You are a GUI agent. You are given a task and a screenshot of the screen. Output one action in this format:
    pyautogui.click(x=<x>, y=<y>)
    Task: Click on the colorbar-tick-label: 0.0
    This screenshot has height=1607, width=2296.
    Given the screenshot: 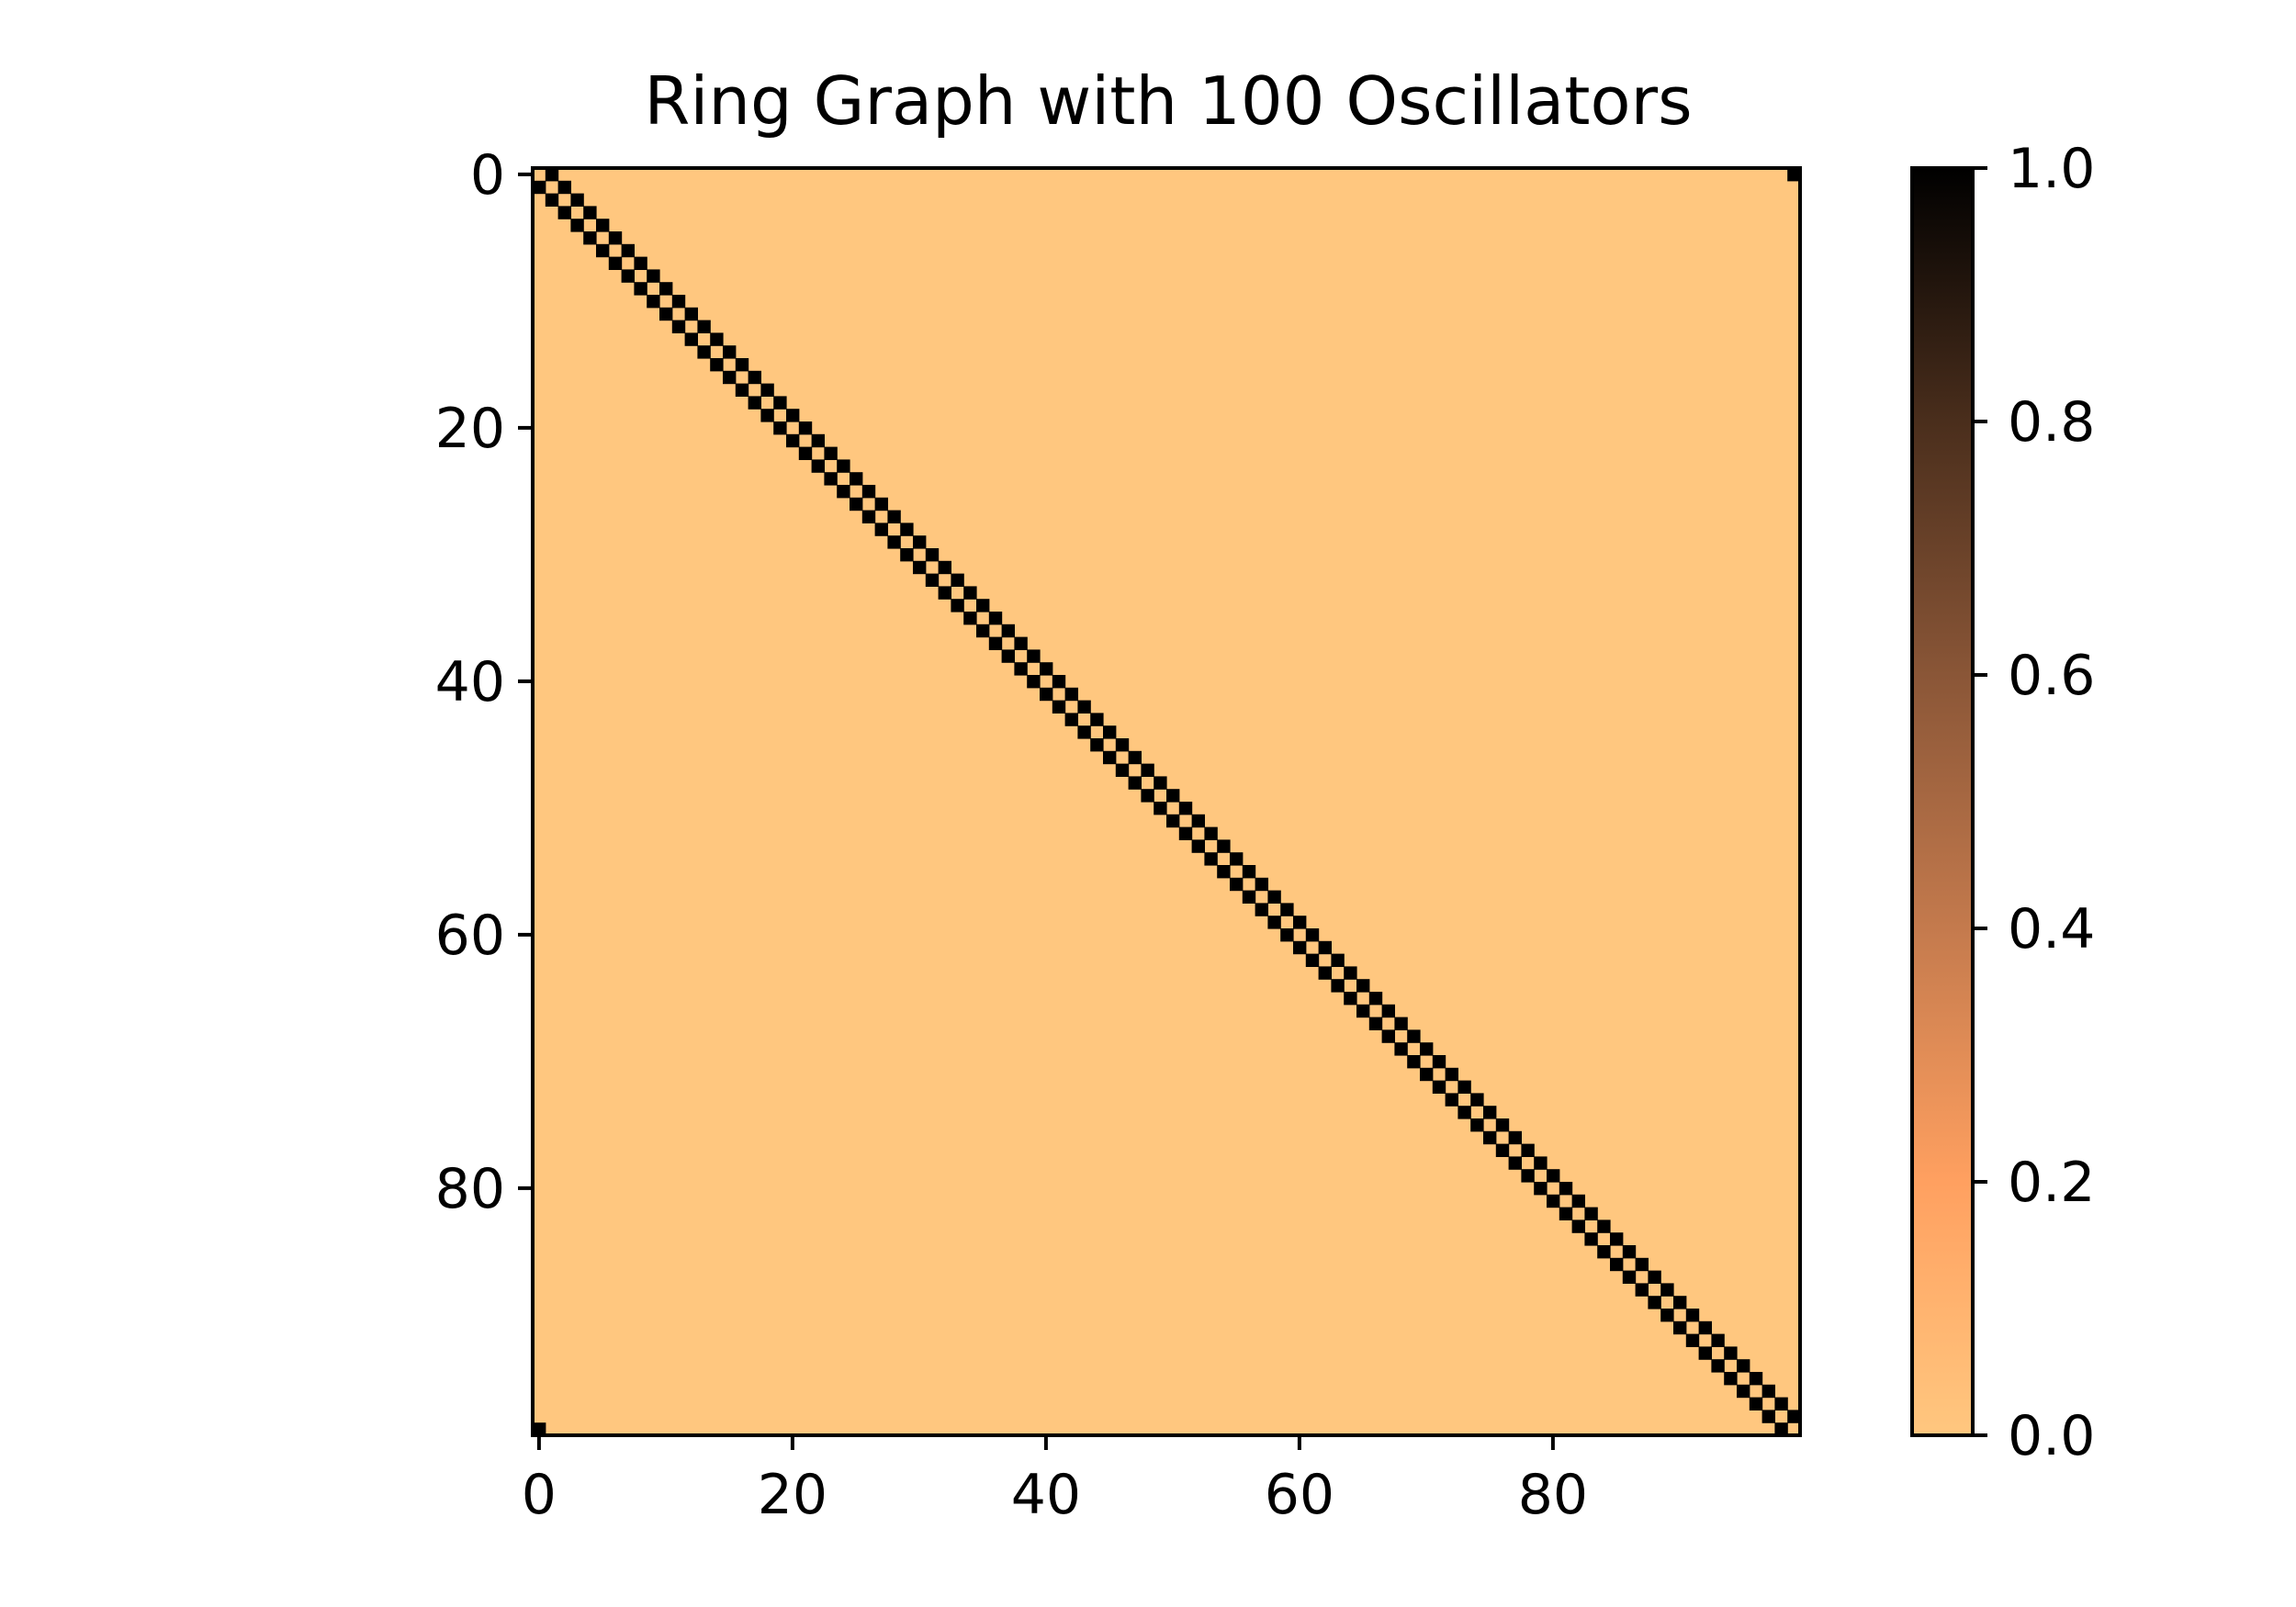 What is the action you would take?
    pyautogui.click(x=2051, y=1436)
    